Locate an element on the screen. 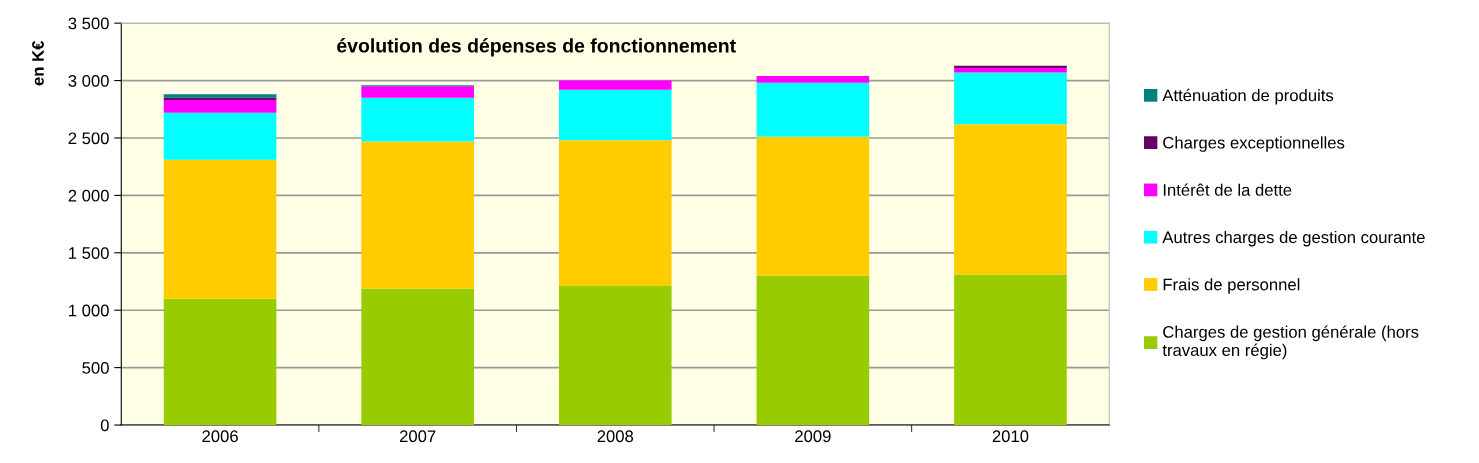 The image size is (1479, 463). y-tick-label: 0 is located at coordinates (104, 425).